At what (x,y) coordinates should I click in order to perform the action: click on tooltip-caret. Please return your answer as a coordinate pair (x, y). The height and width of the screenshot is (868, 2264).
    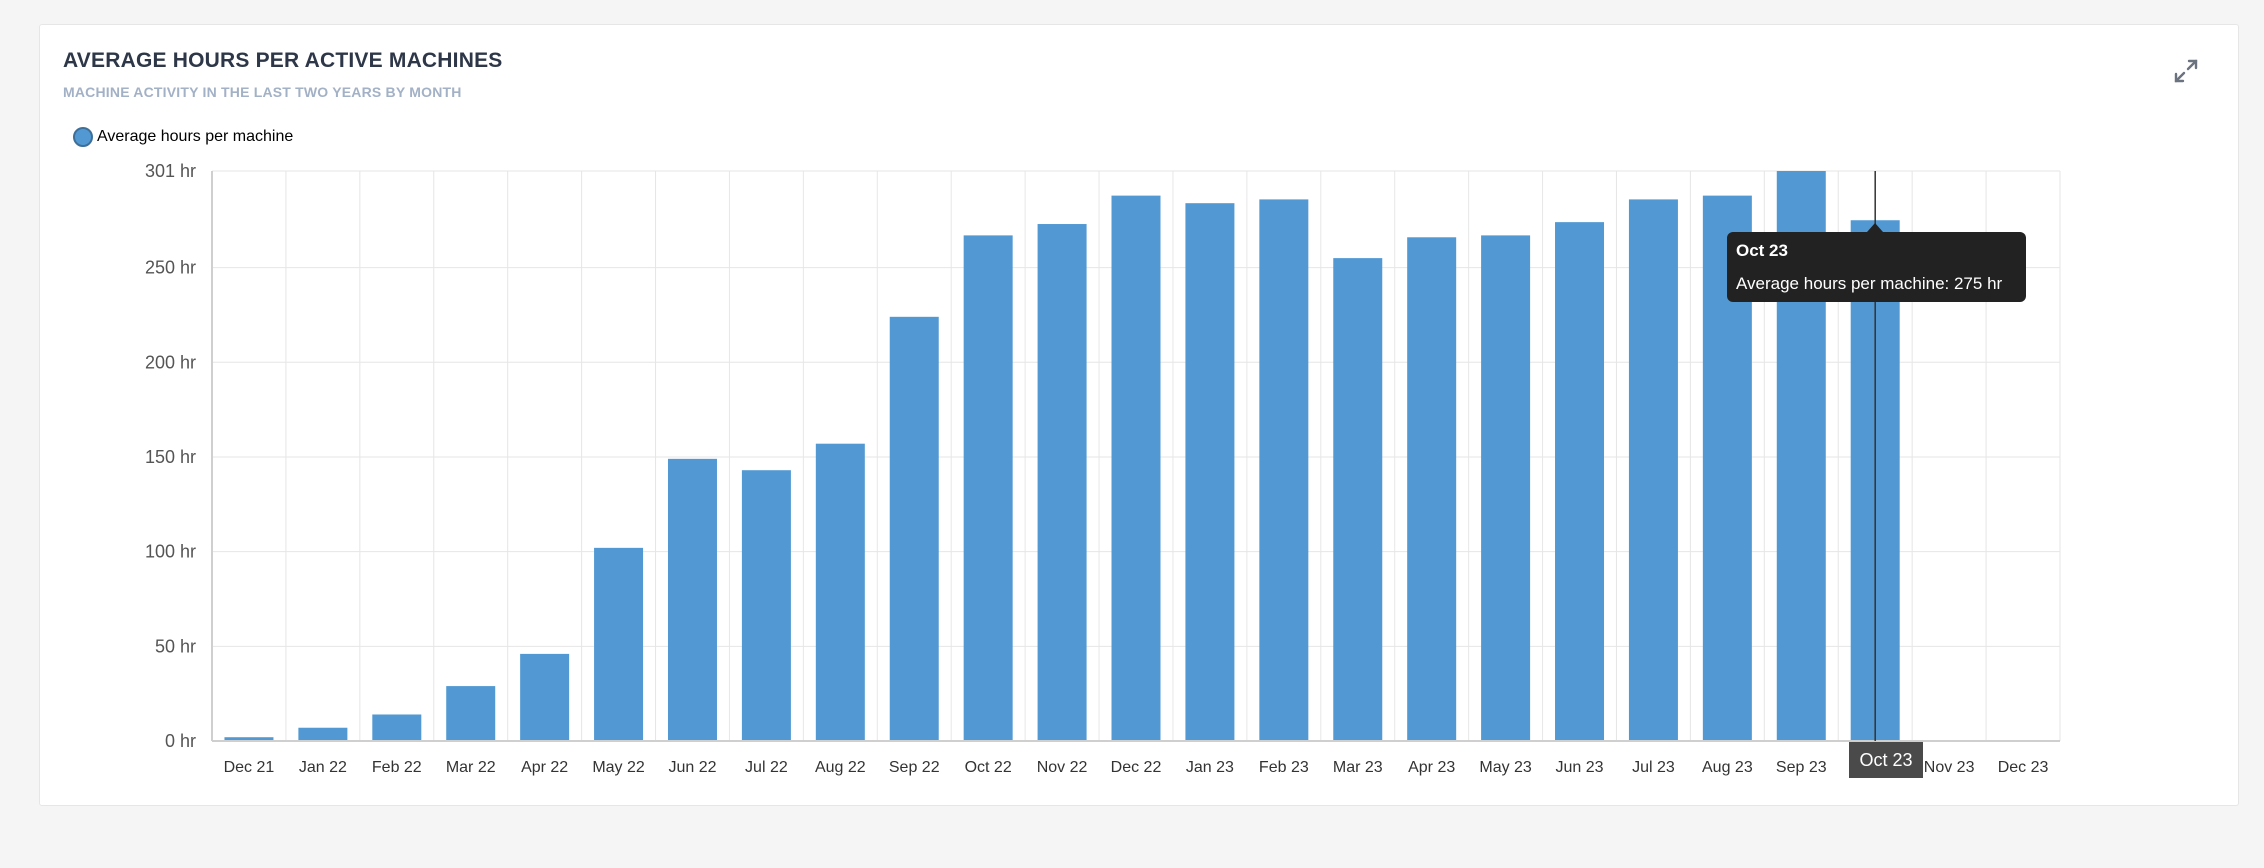
    Looking at the image, I should click on (1875, 227).